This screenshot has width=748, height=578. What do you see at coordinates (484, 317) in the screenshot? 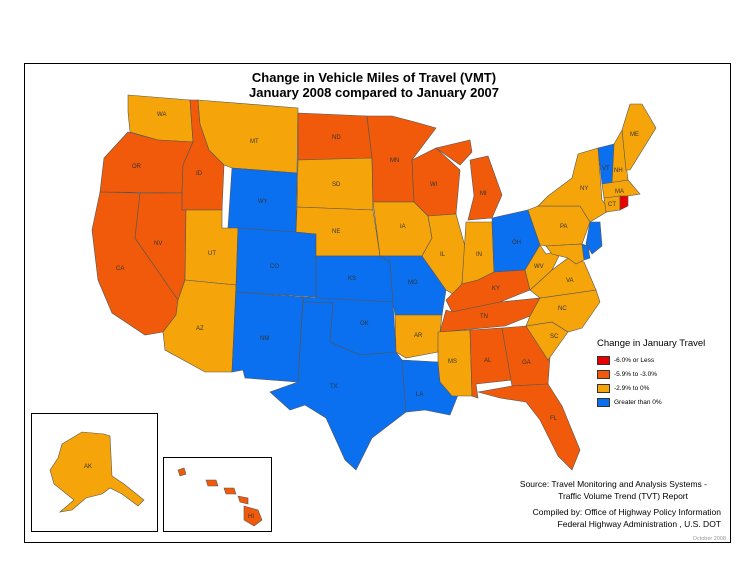
I see `svg-text: TN` at bounding box center [484, 317].